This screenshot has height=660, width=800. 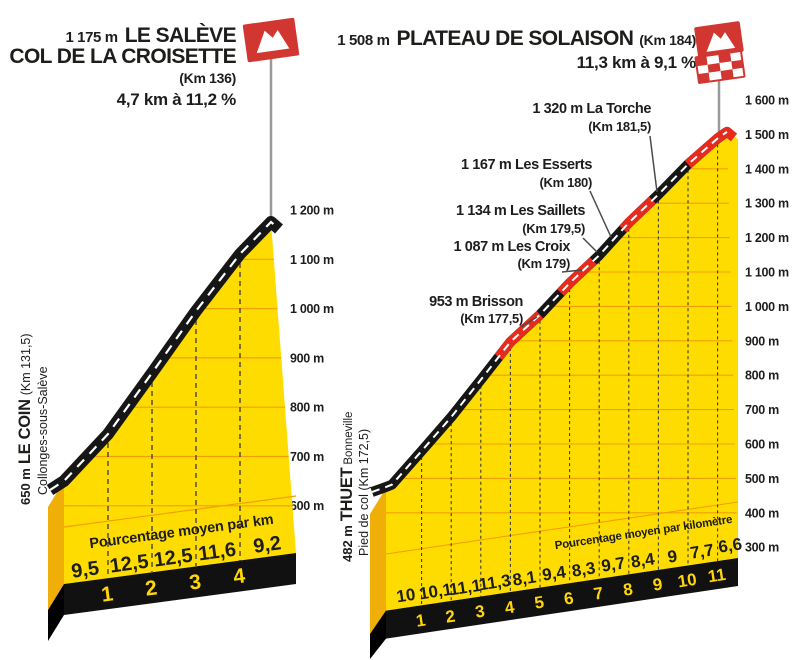 I want to click on left-start-km: (Km 131,5), so click(x=26, y=364).